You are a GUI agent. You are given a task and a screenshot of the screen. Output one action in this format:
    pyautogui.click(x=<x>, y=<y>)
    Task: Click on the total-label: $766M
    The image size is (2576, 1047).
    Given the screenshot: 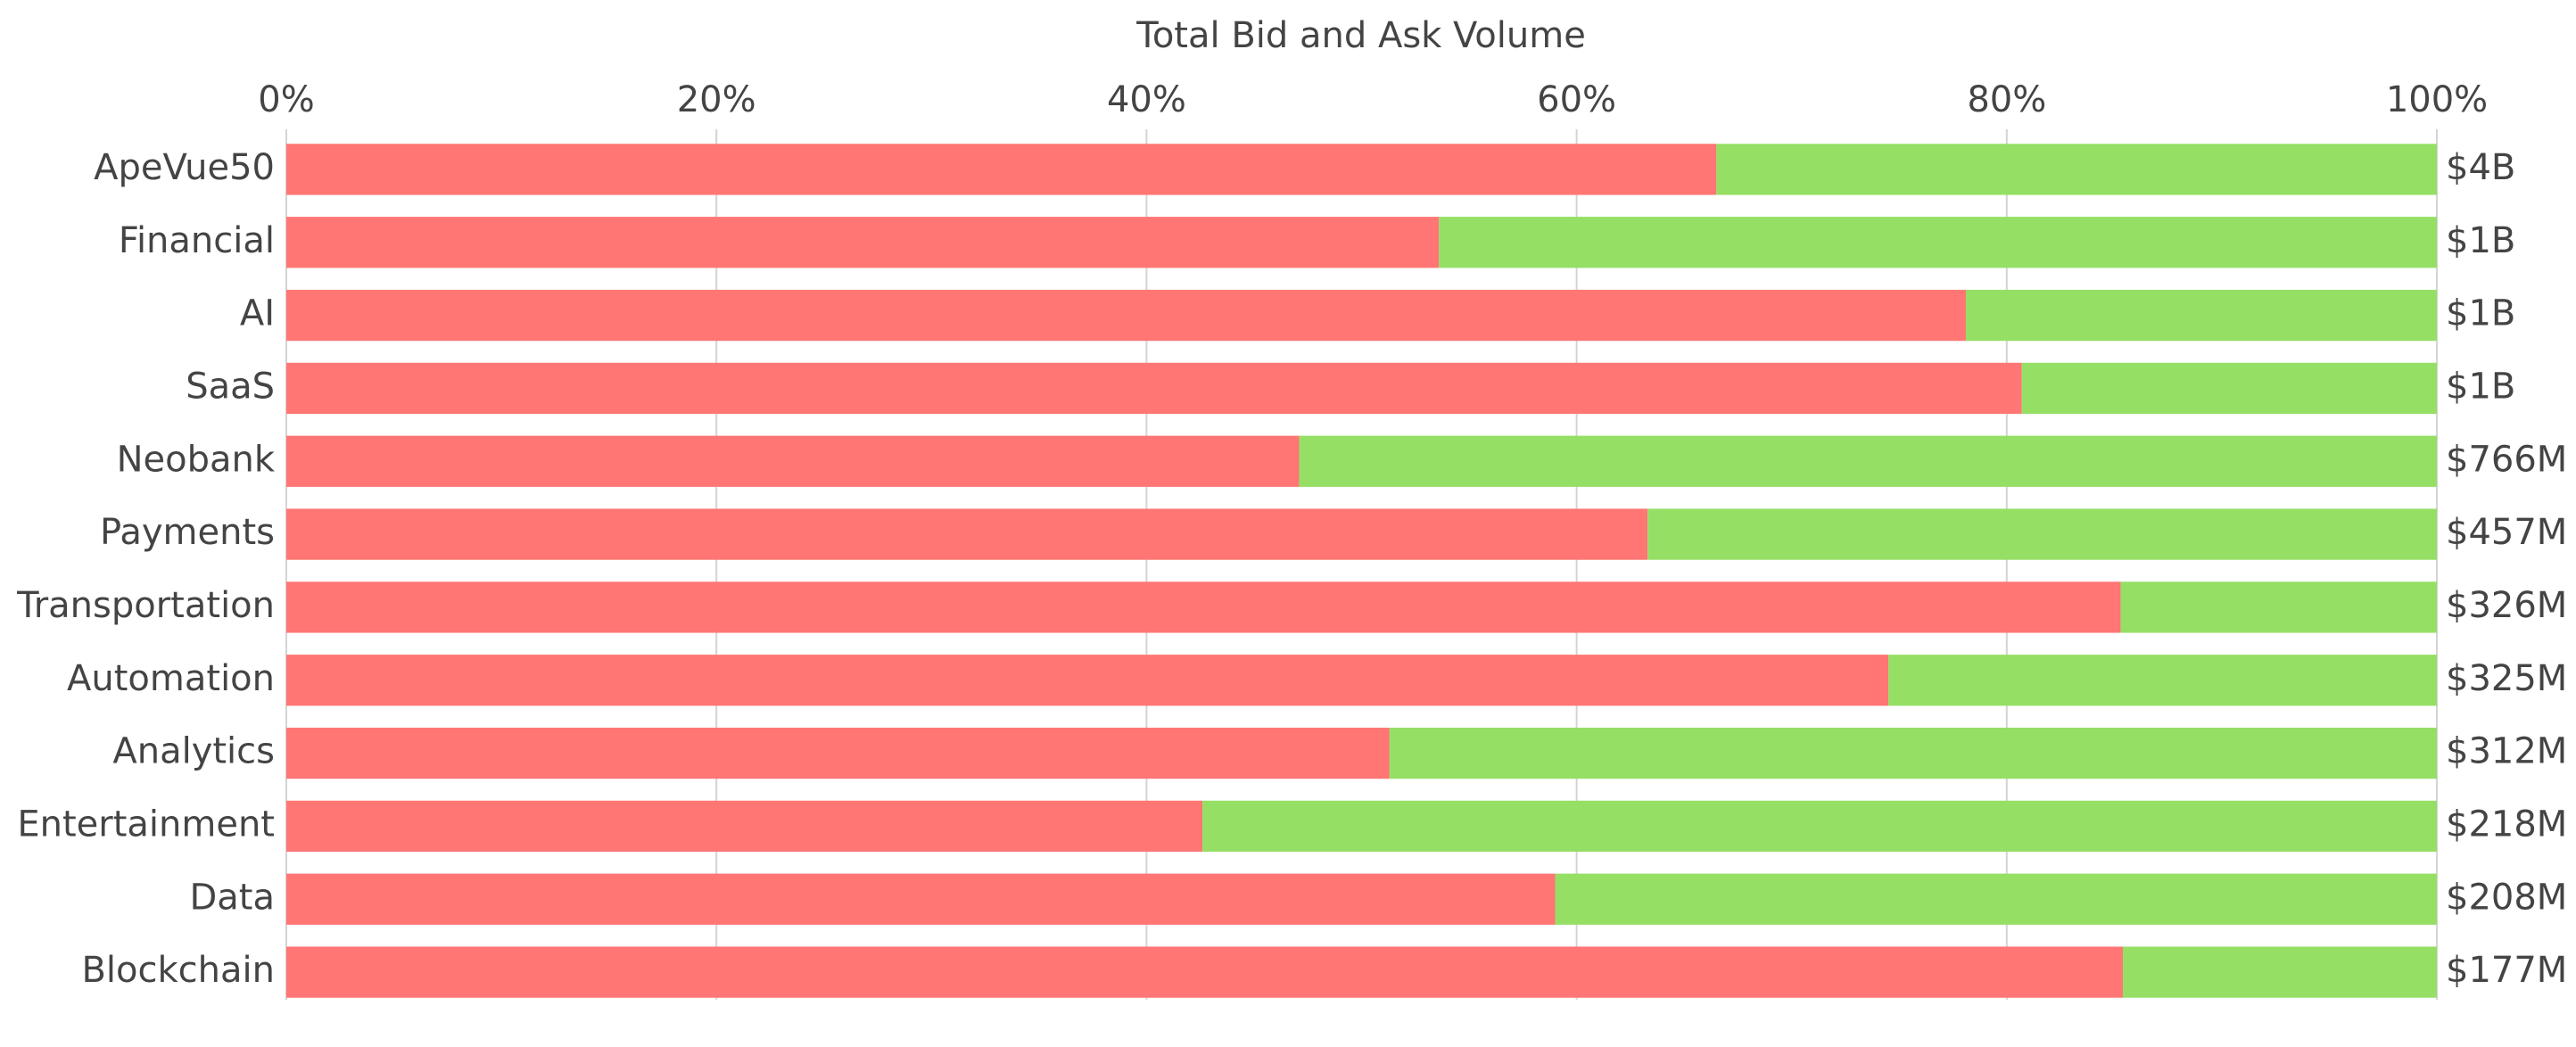 What is the action you would take?
    pyautogui.click(x=2506, y=459)
    